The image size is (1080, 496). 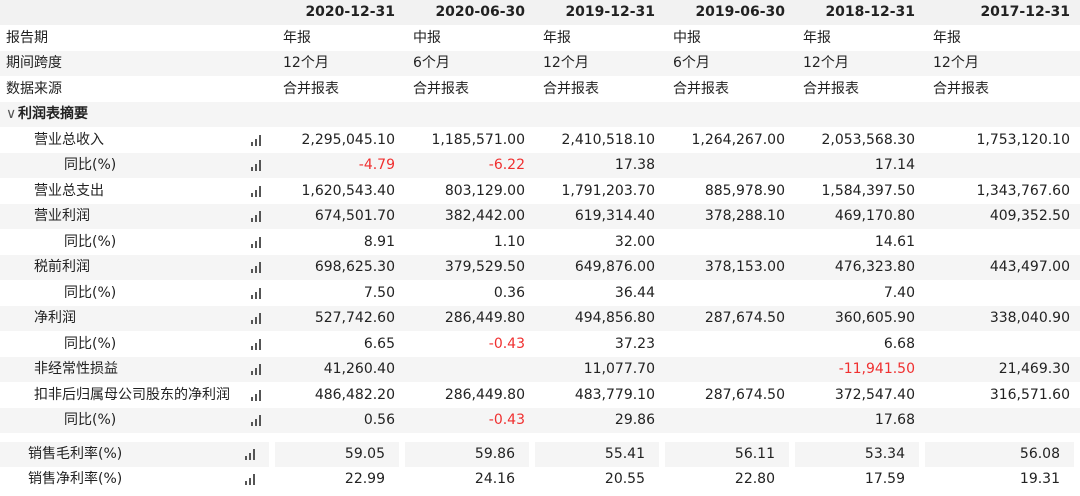 What do you see at coordinates (340, 369) in the screenshot?
I see `data-cell: 41,260.40` at bounding box center [340, 369].